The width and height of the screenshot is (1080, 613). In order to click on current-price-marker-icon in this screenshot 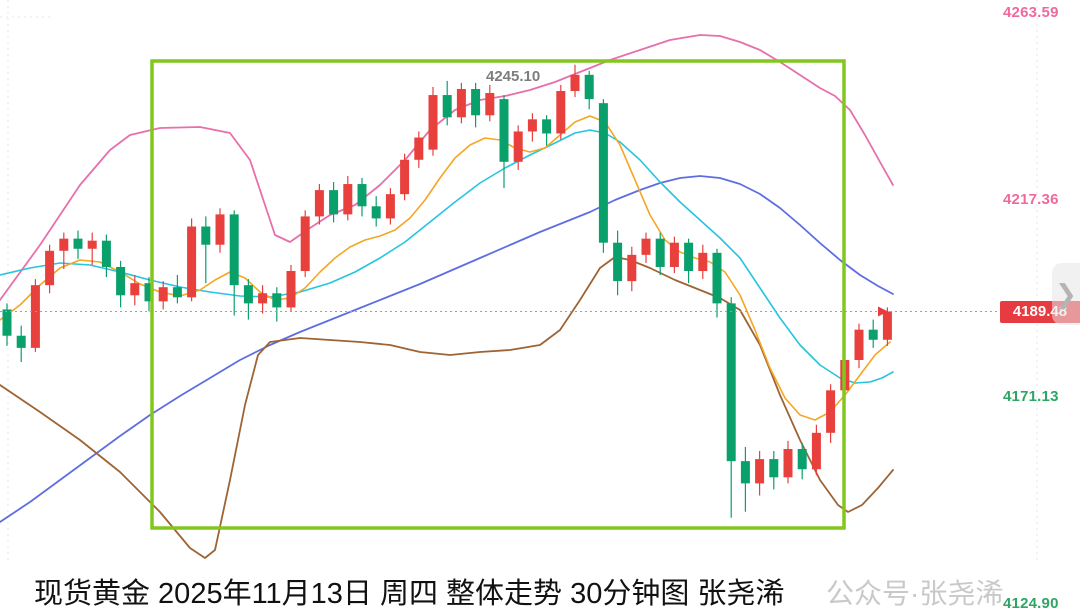, I will do `click(883, 311)`.